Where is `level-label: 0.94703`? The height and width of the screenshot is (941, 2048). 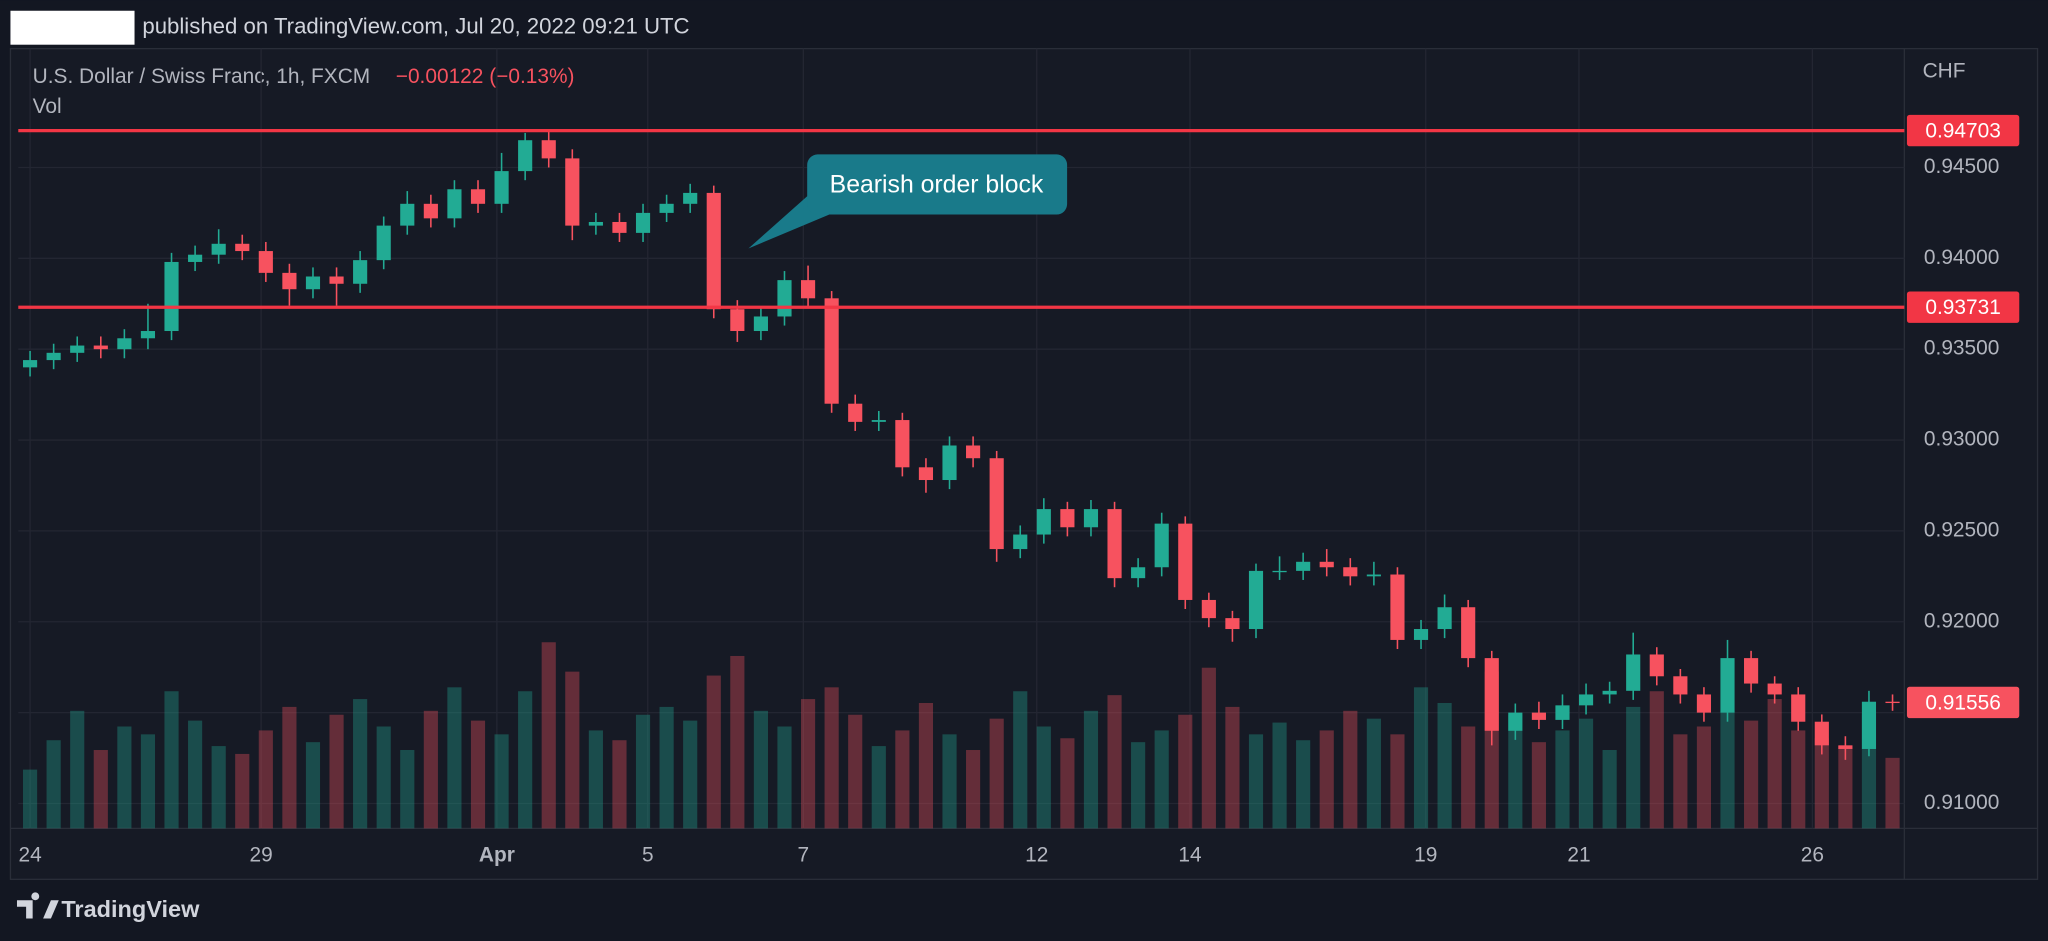 level-label: 0.94703 is located at coordinates (1962, 130).